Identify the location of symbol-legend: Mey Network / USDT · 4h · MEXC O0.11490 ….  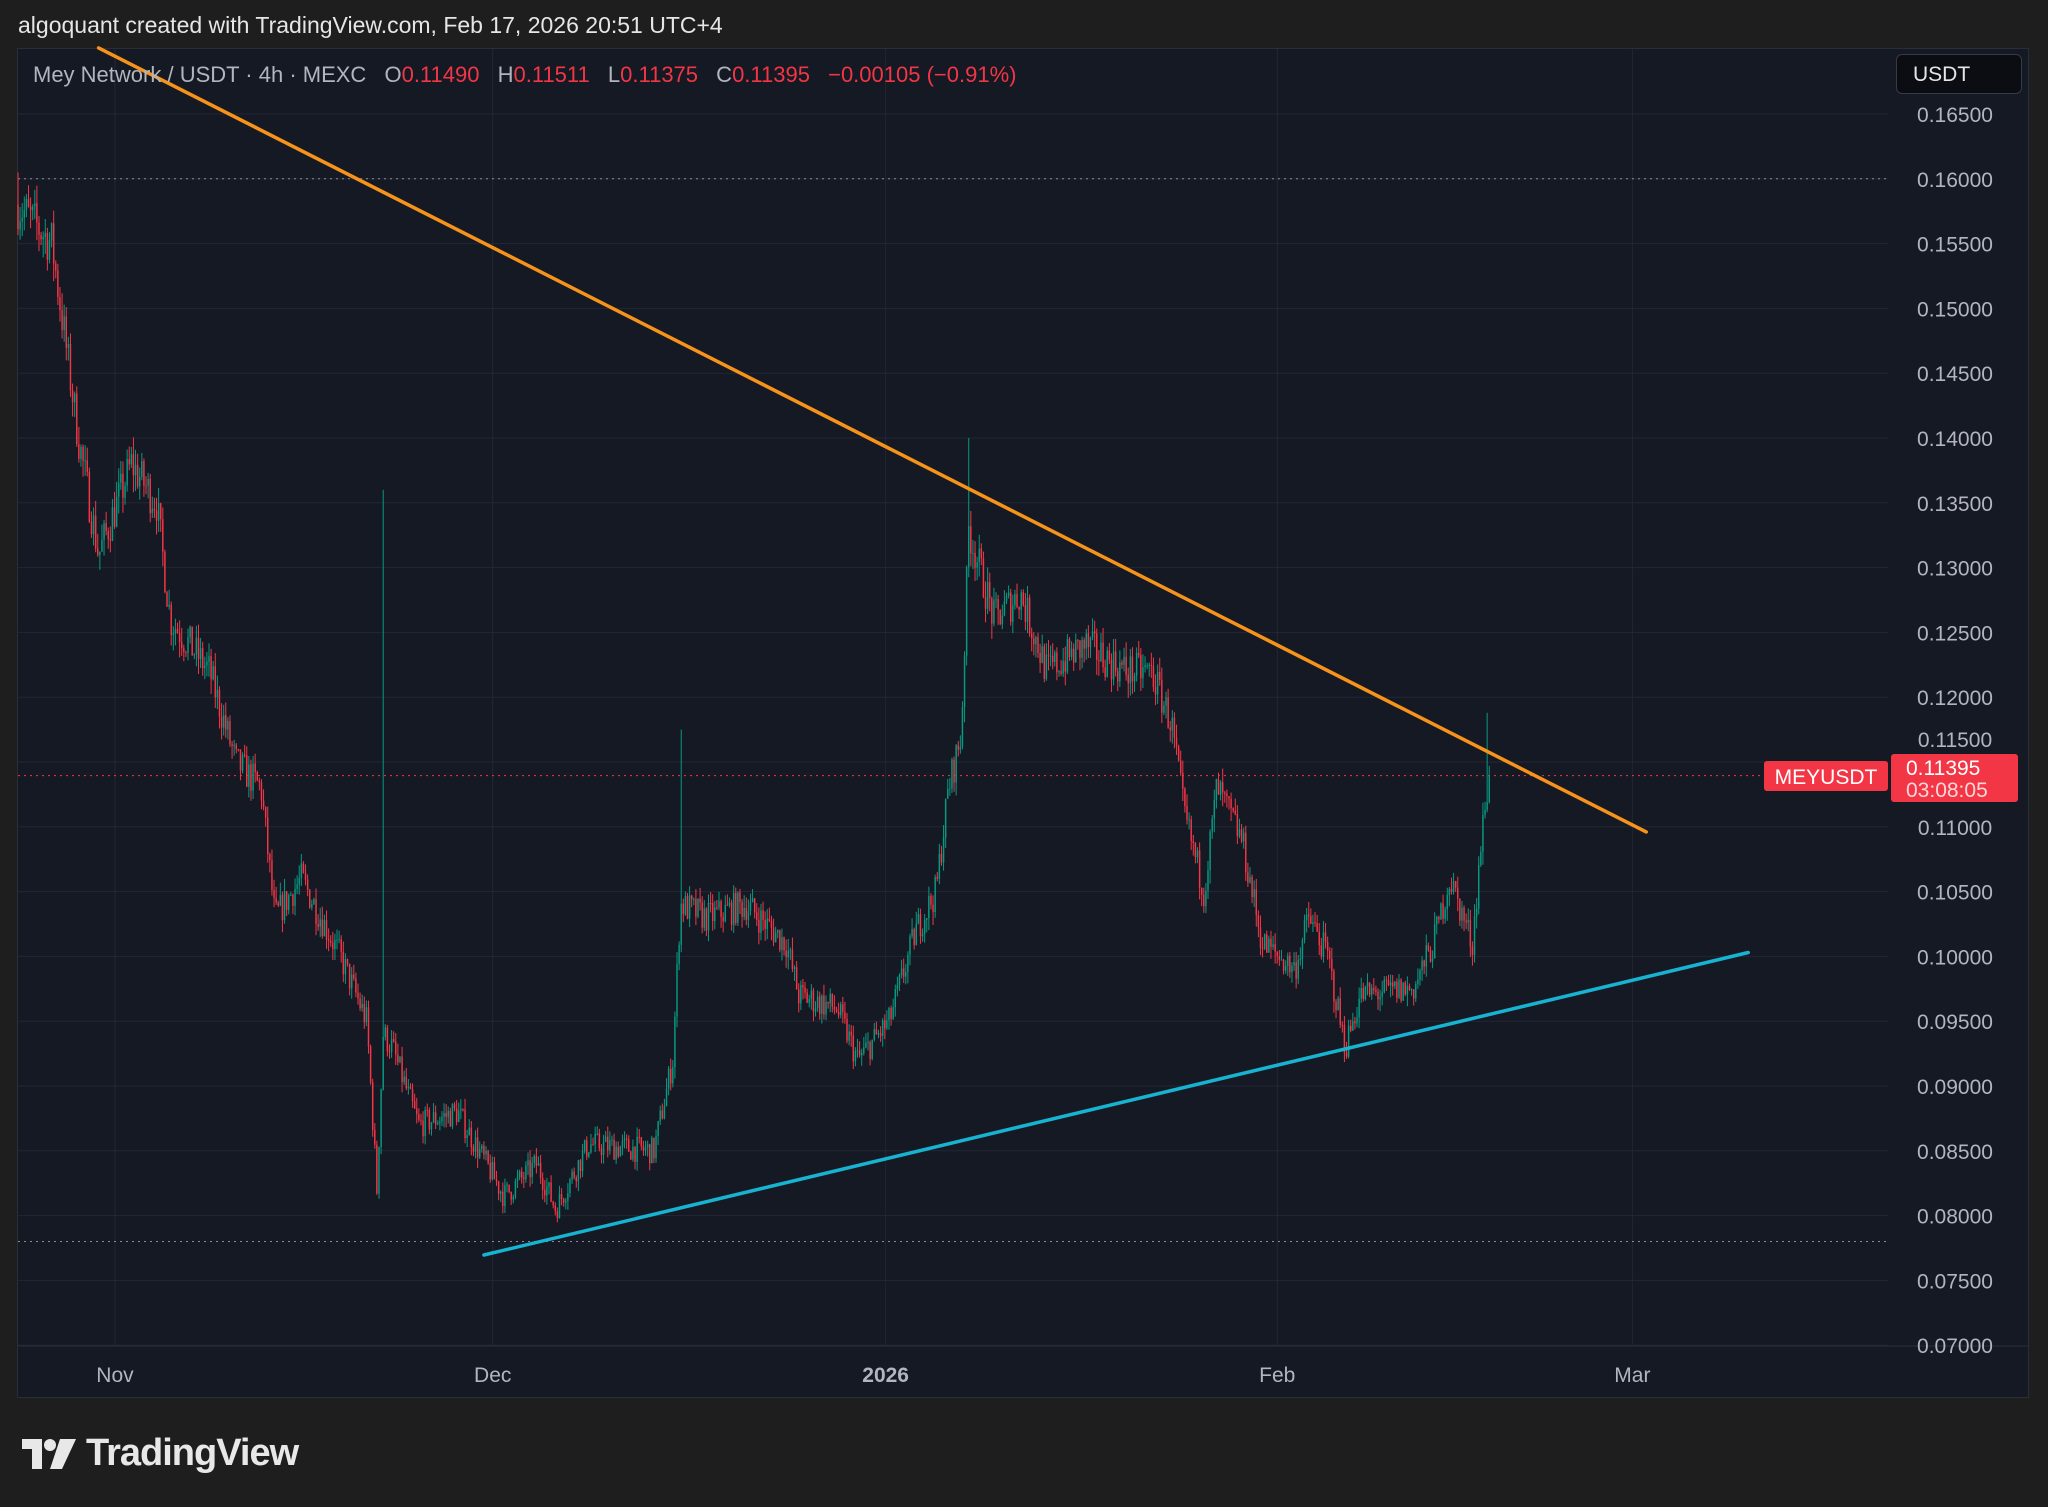
(524, 75).